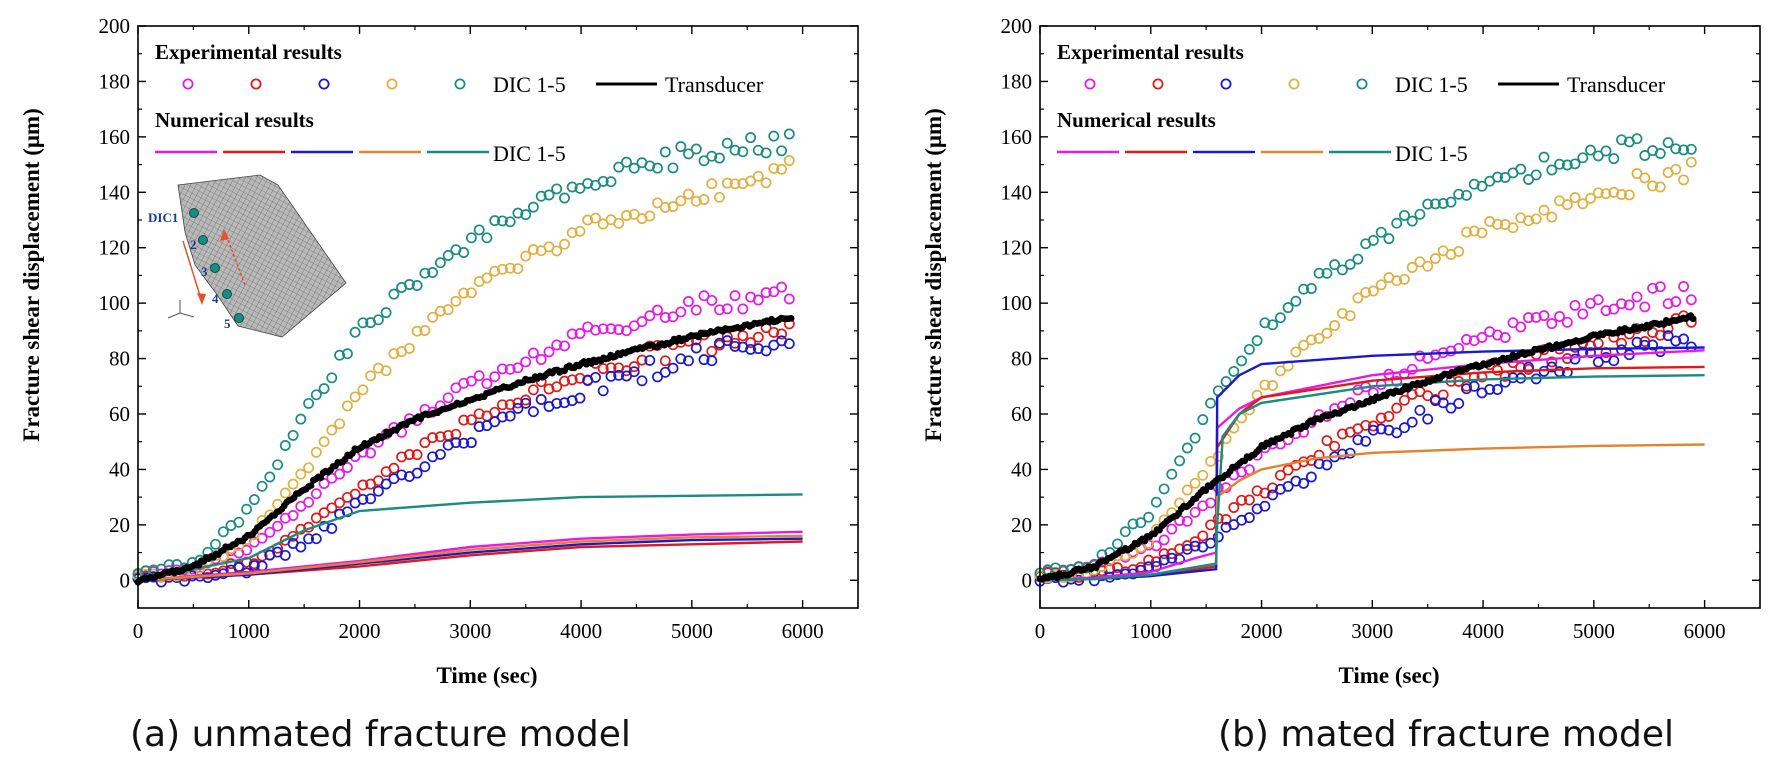  What do you see at coordinates (486, 675) in the screenshot?
I see `panel-a-x-axis-title: Time (sec)` at bounding box center [486, 675].